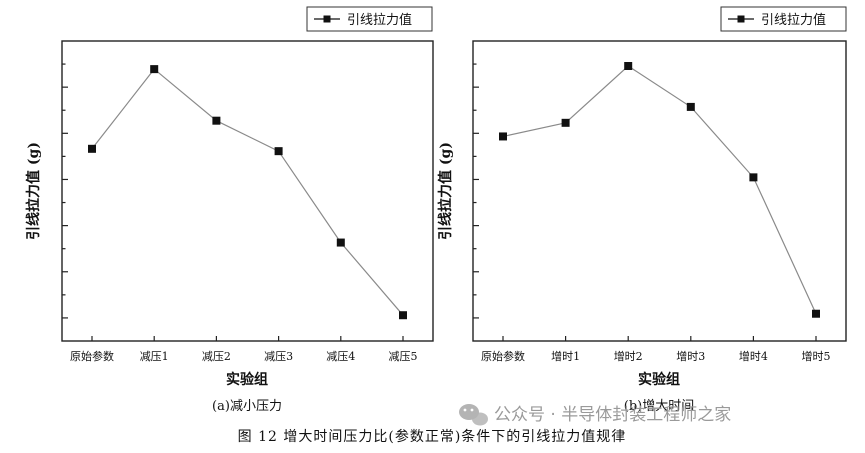 The image size is (865, 453). Describe the element at coordinates (216, 356) in the screenshot. I see `x-tick-label: 减压2` at that location.